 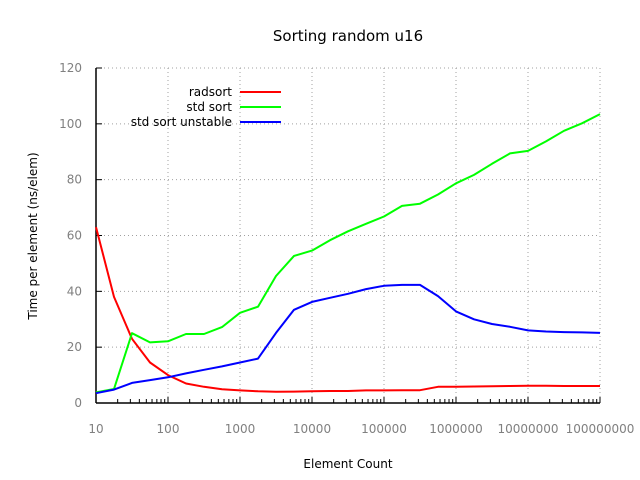 I want to click on x-axis-label: Element Count, so click(x=347, y=464).